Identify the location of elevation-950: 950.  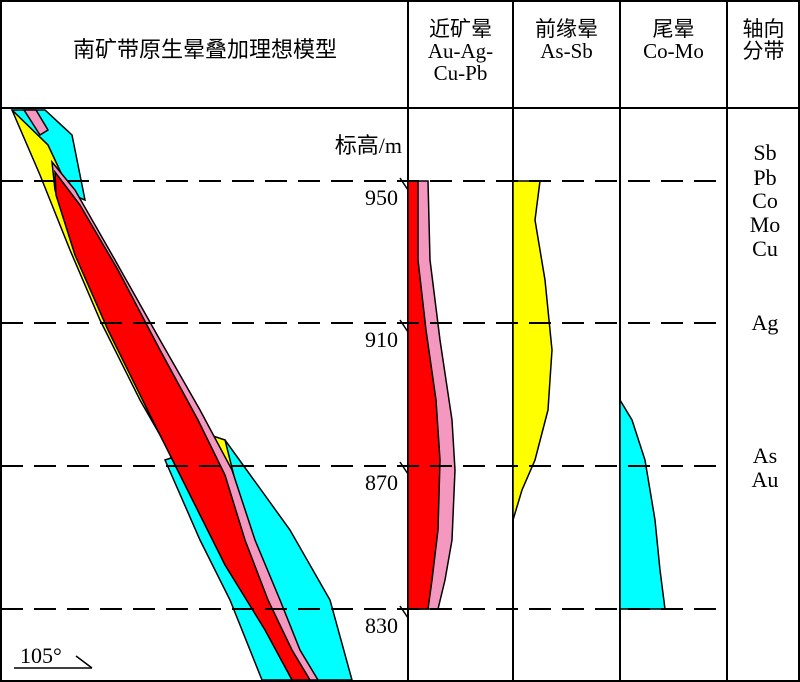
(381, 197).